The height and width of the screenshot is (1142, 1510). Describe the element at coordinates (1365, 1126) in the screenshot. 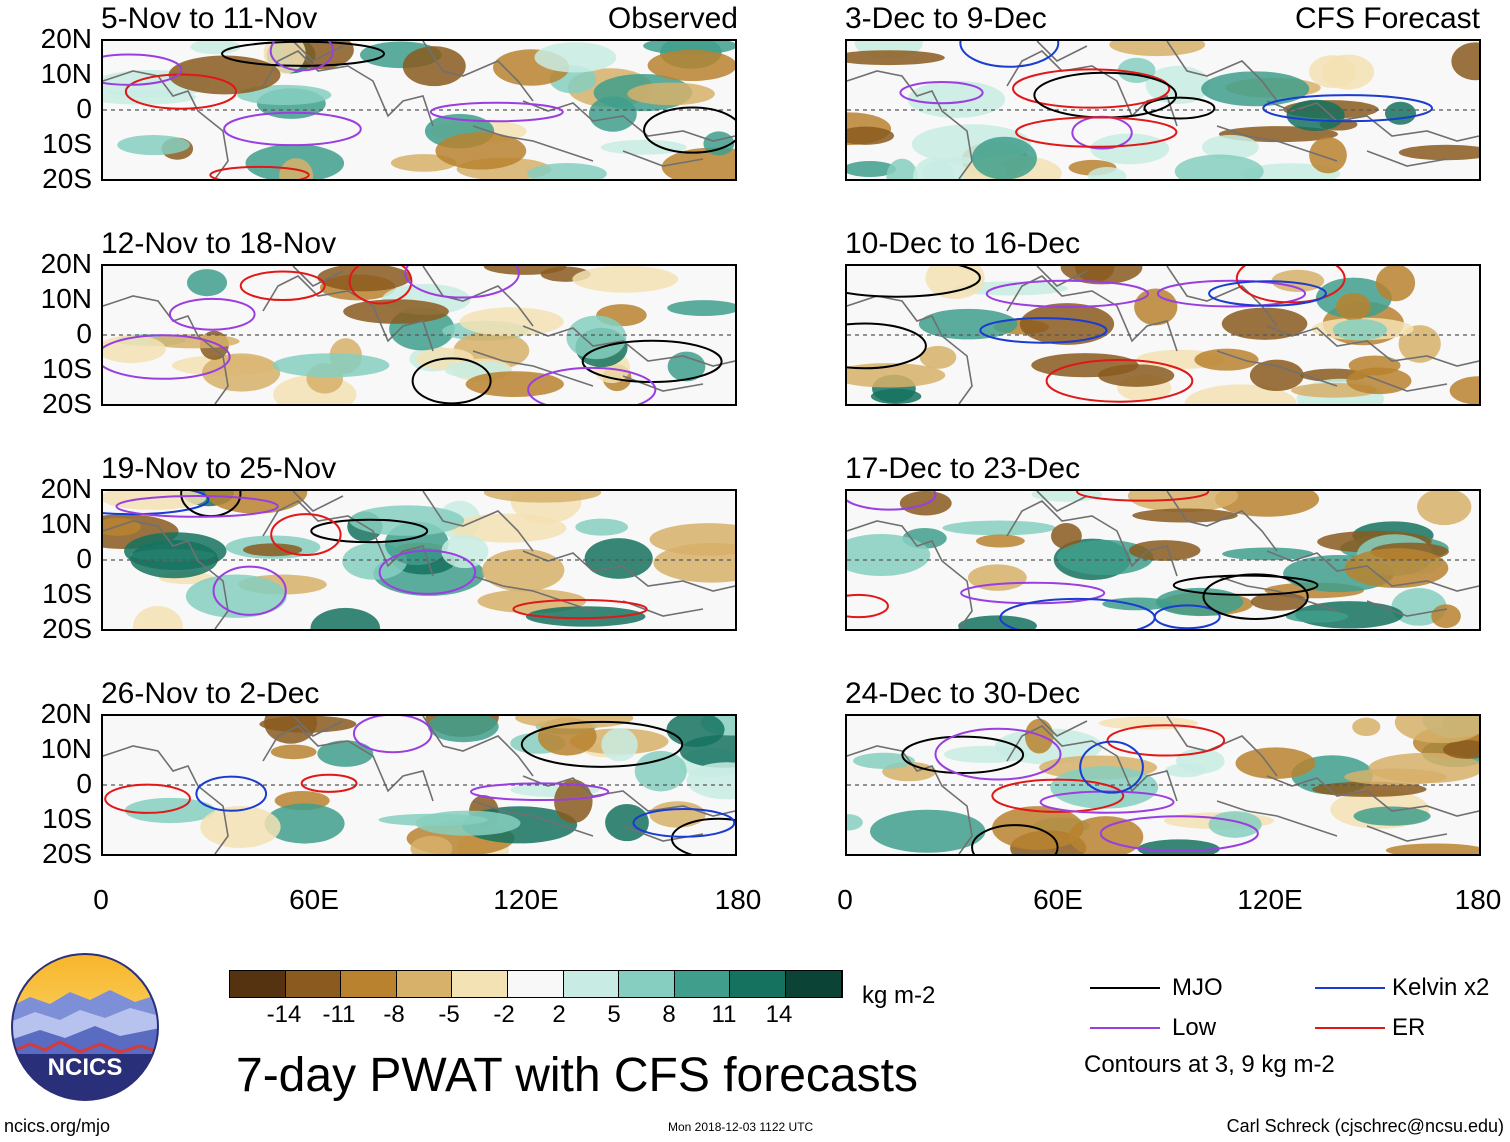

I see `credit: Carl Schreck (cjschrec@ncsu.edu)` at that location.